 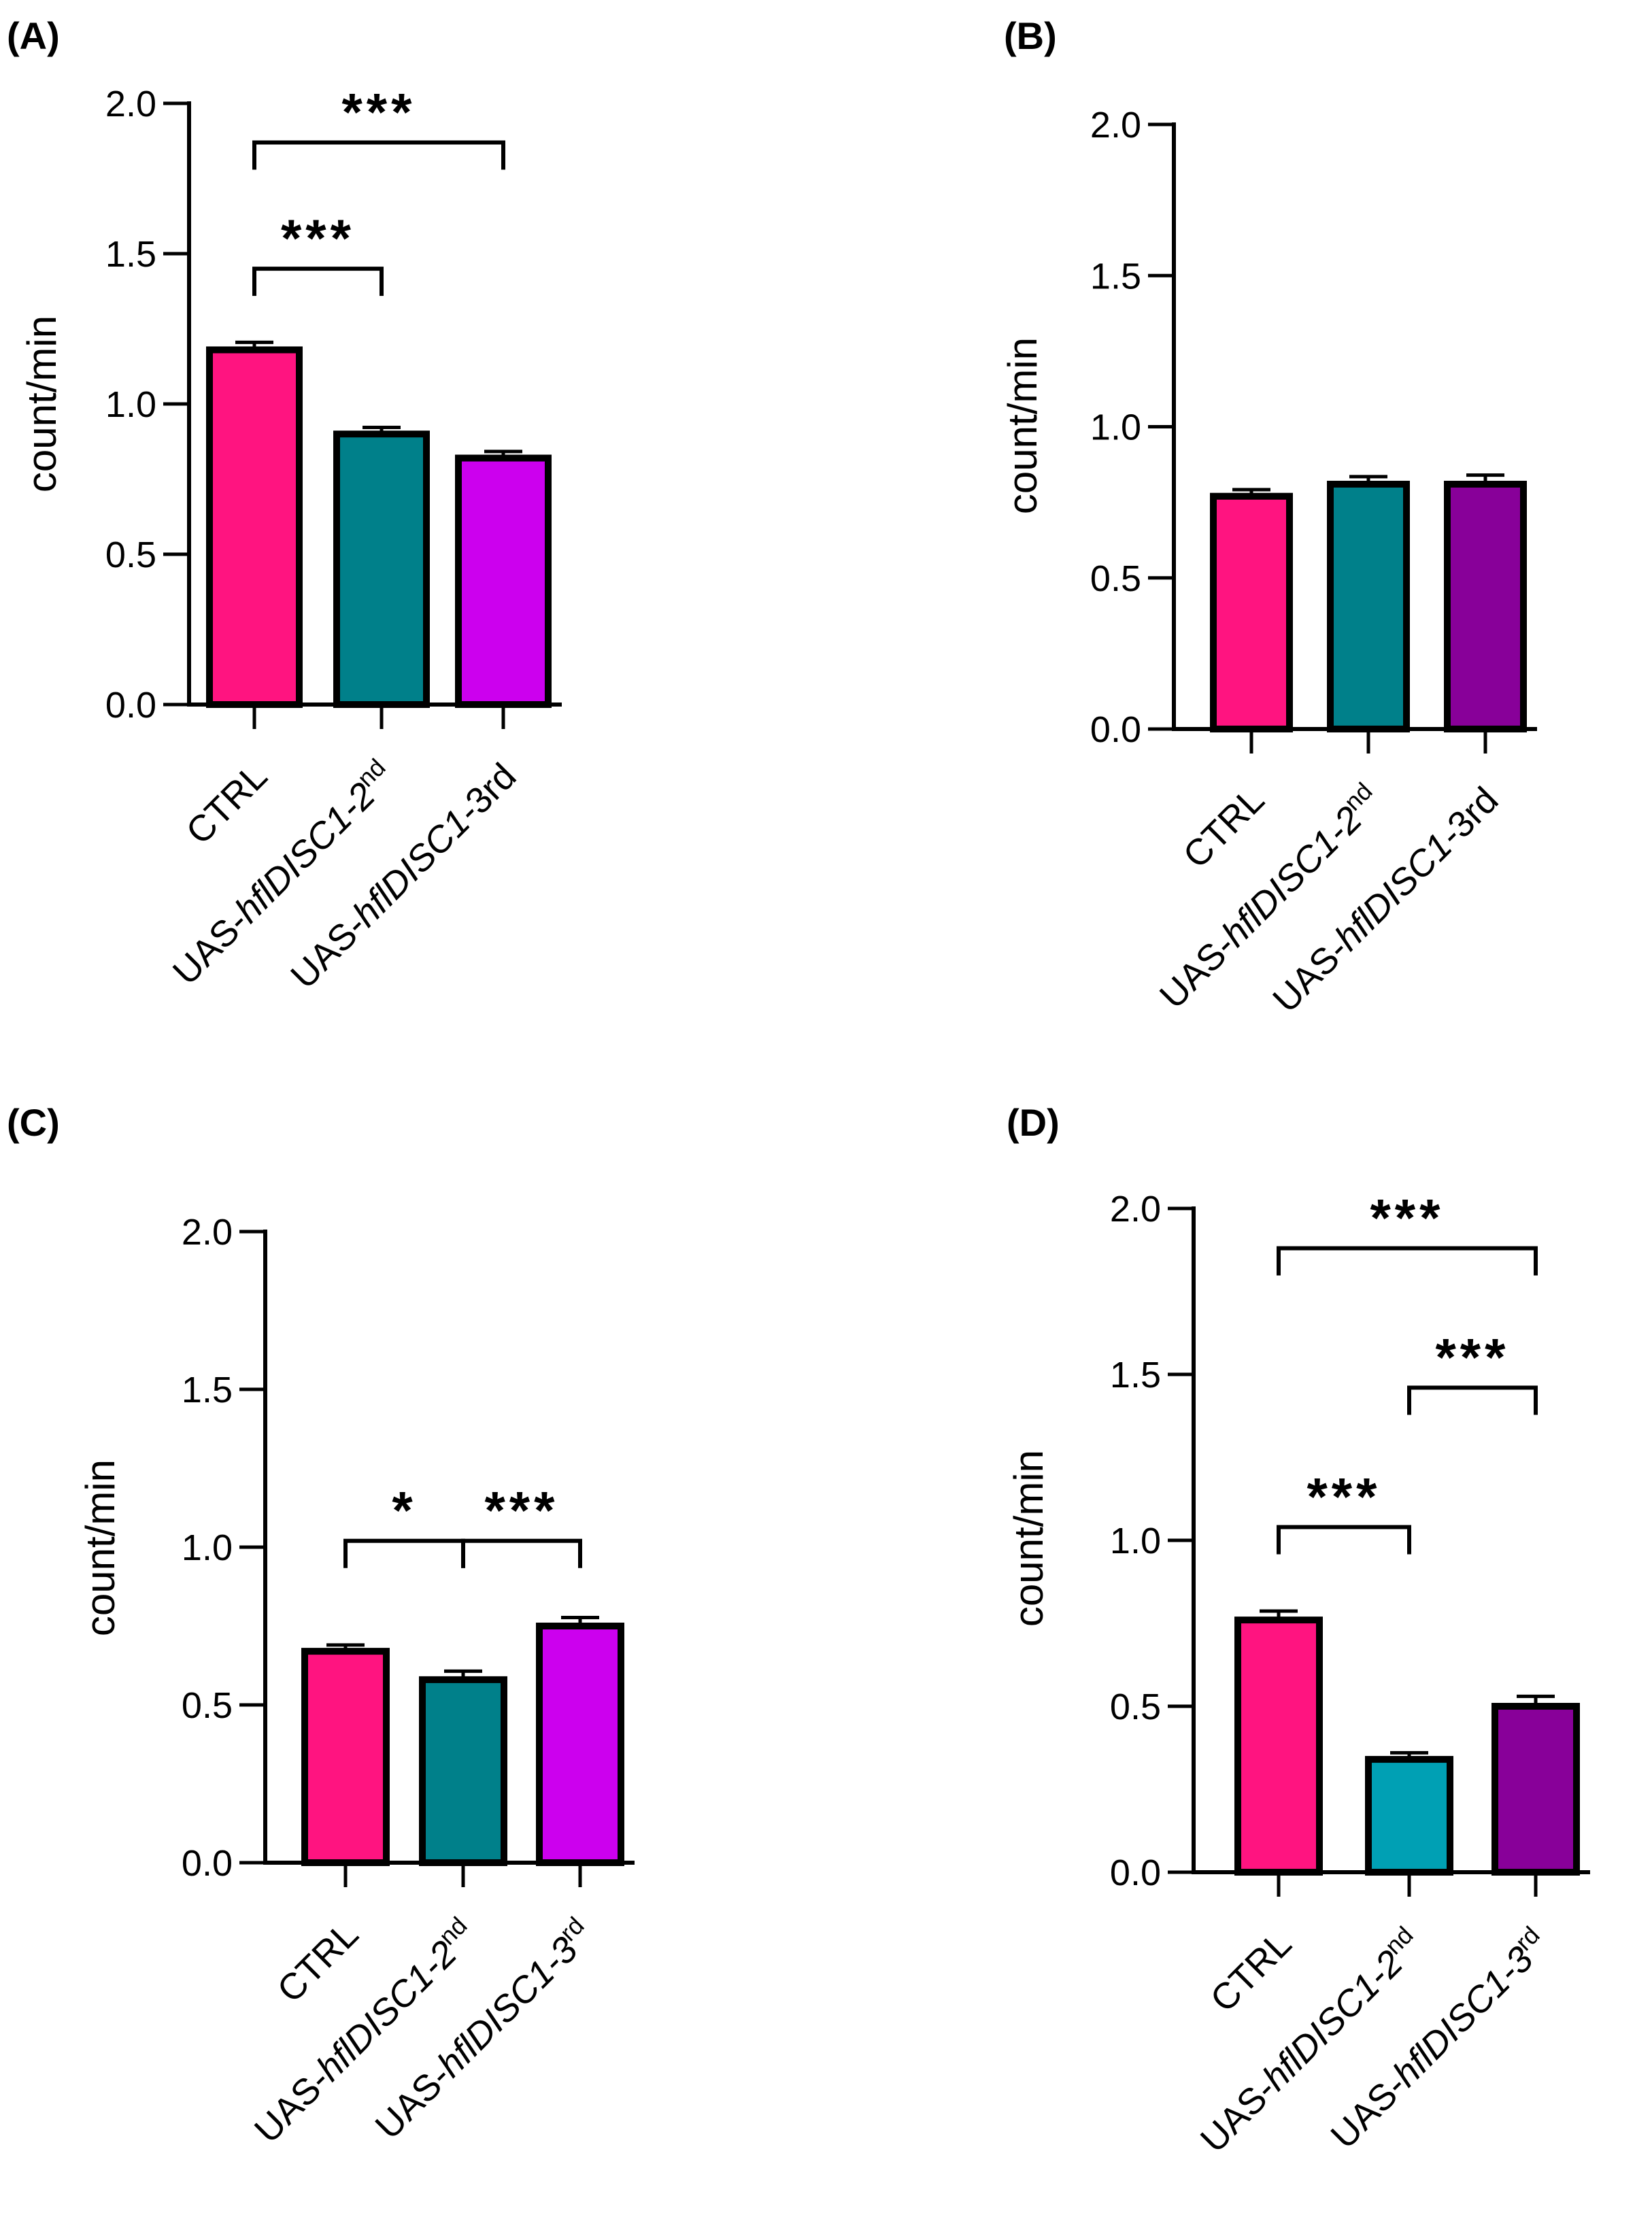 I want to click on panel-label: (D), so click(x=1033, y=1122).